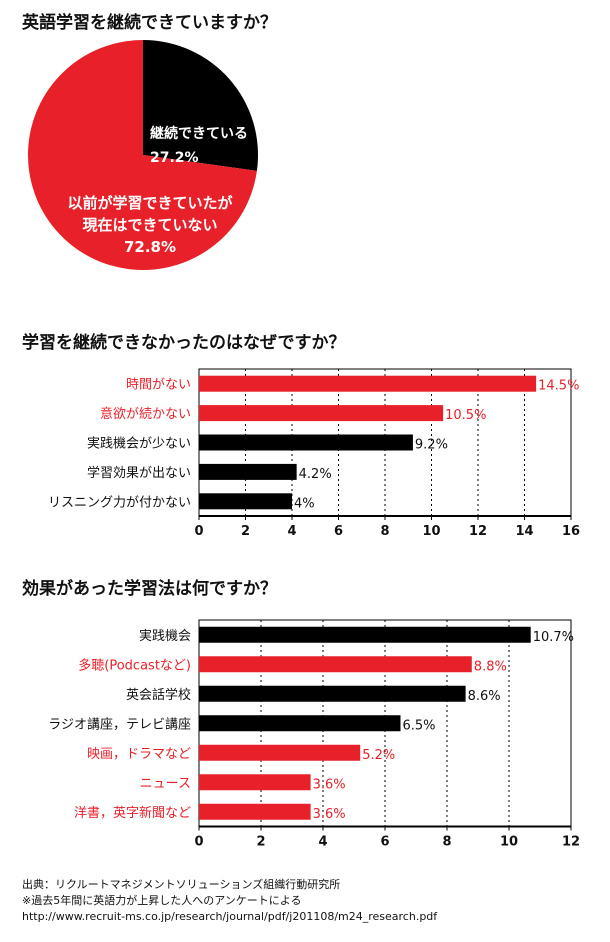  Describe the element at coordinates (524, 531) in the screenshot. I see `tick-label-7: 14` at that location.